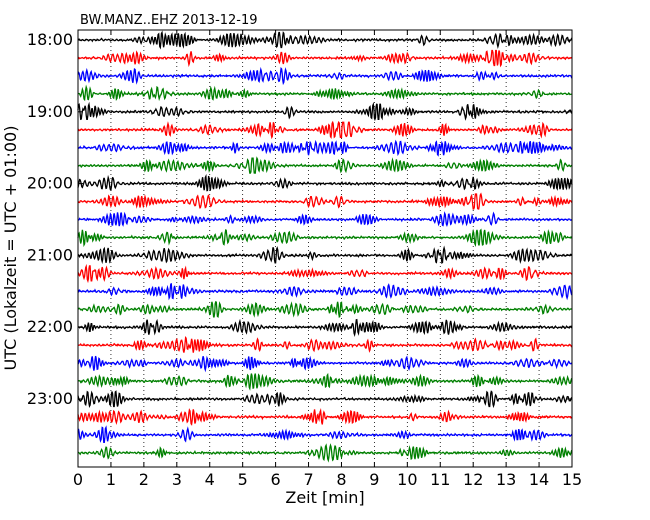 This screenshot has height=520, width=650. Describe the element at coordinates (308, 479) in the screenshot. I see `x-tick-label: 7` at that location.